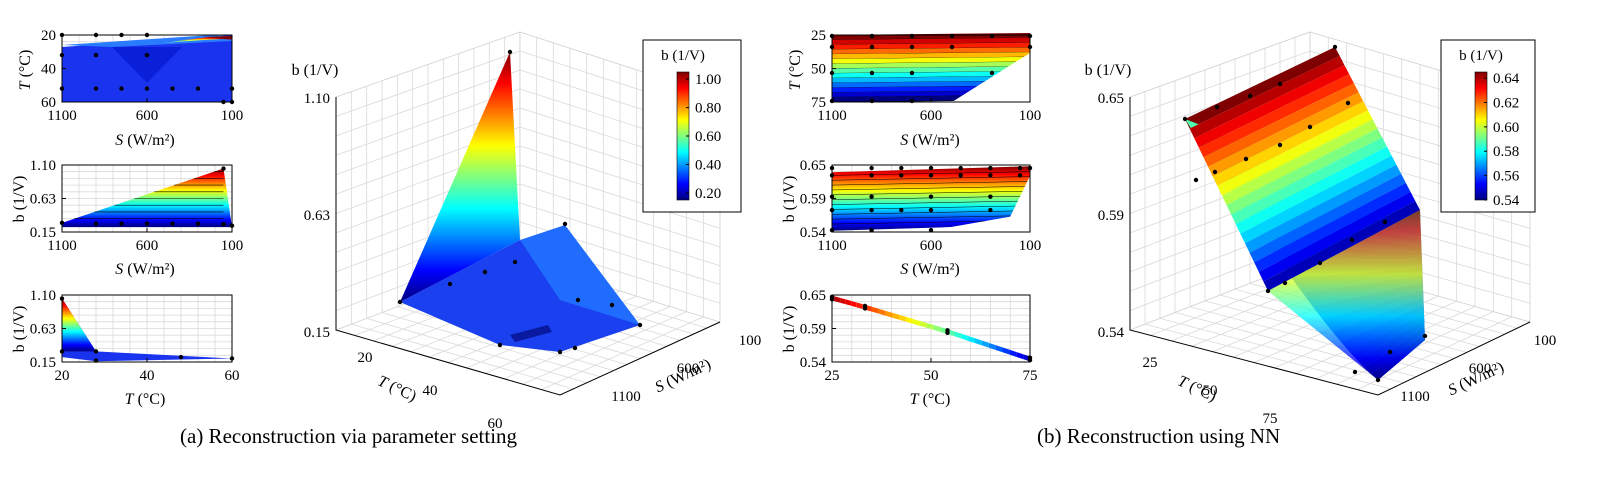 This screenshot has height=477, width=1610. I want to click on a-3d-xlabel-unit: (°C), so click(401, 390).